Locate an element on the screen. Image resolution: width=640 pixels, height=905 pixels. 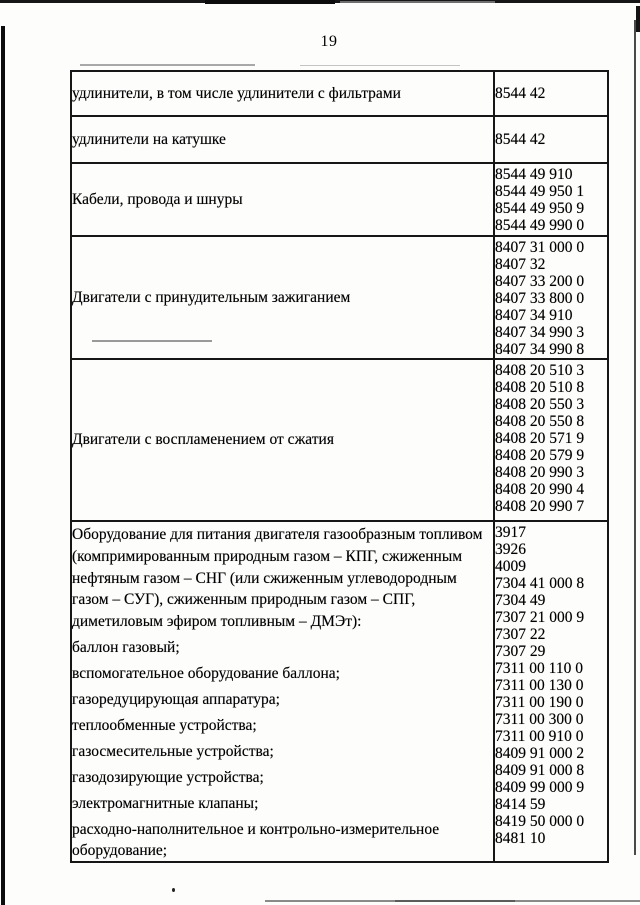
description-cell: Двигатели с принудительным зажиганием is located at coordinates (282, 297).